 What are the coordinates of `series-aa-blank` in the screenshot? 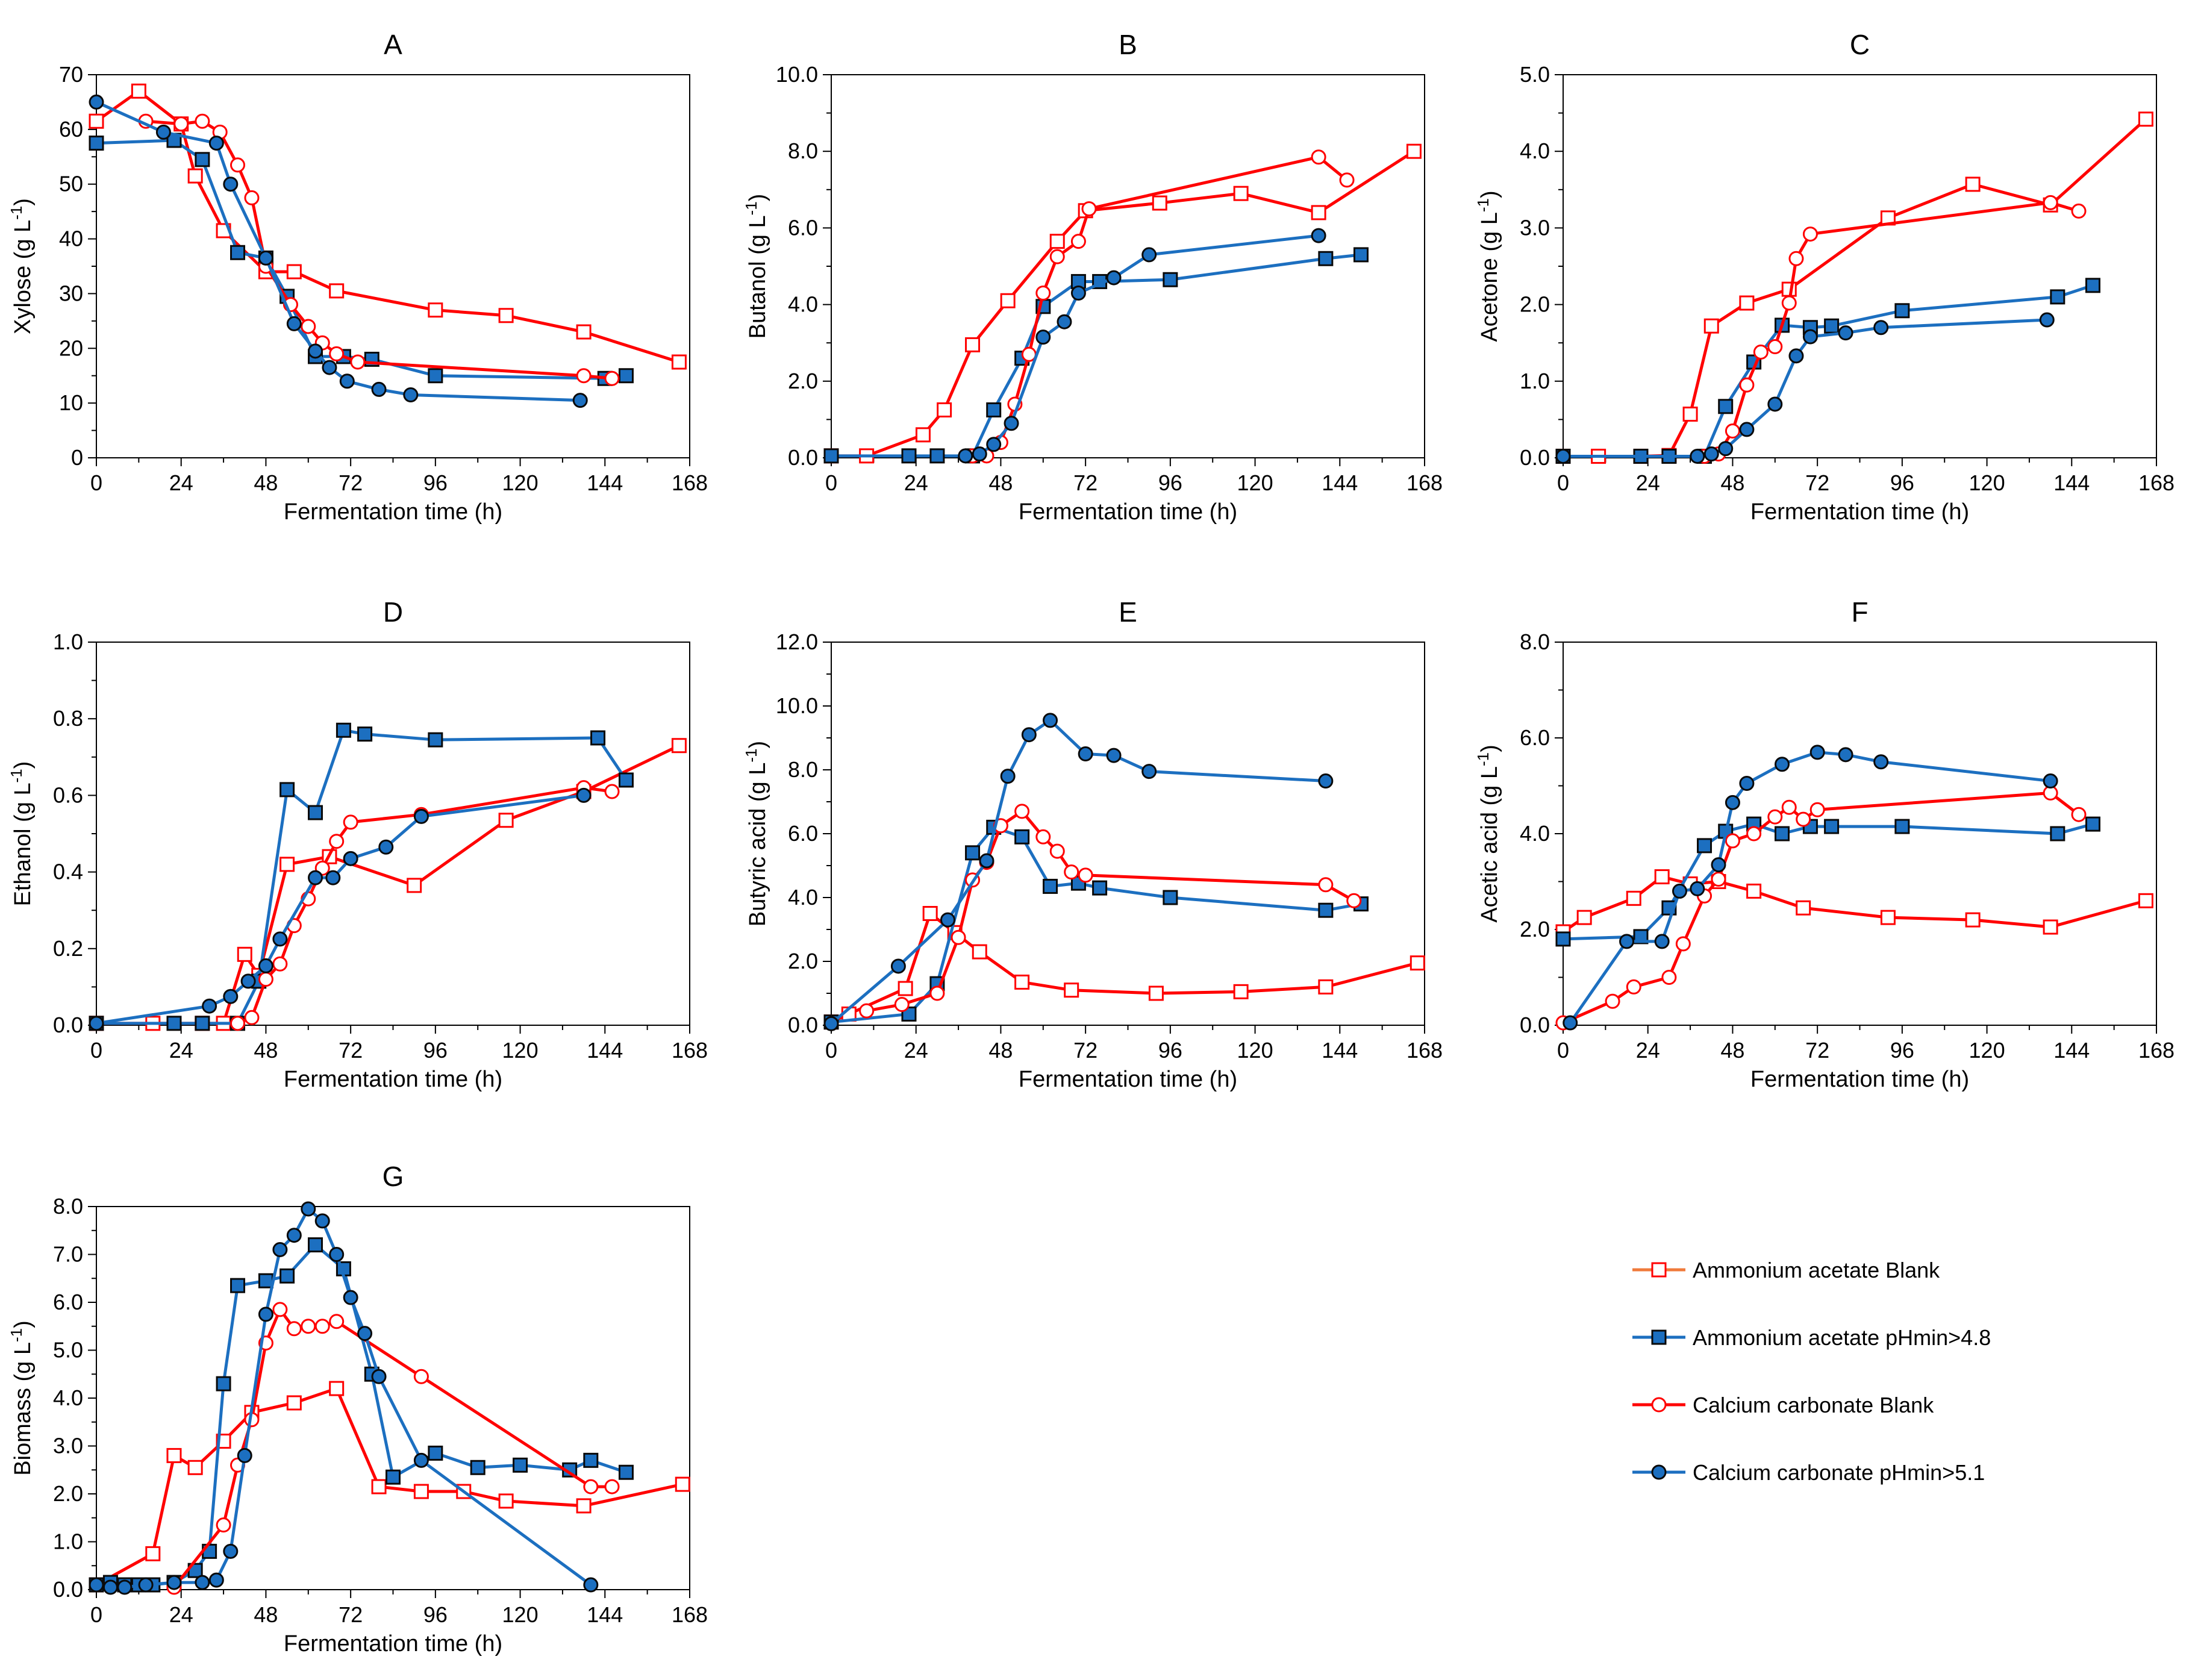 It's located at (1122, 303).